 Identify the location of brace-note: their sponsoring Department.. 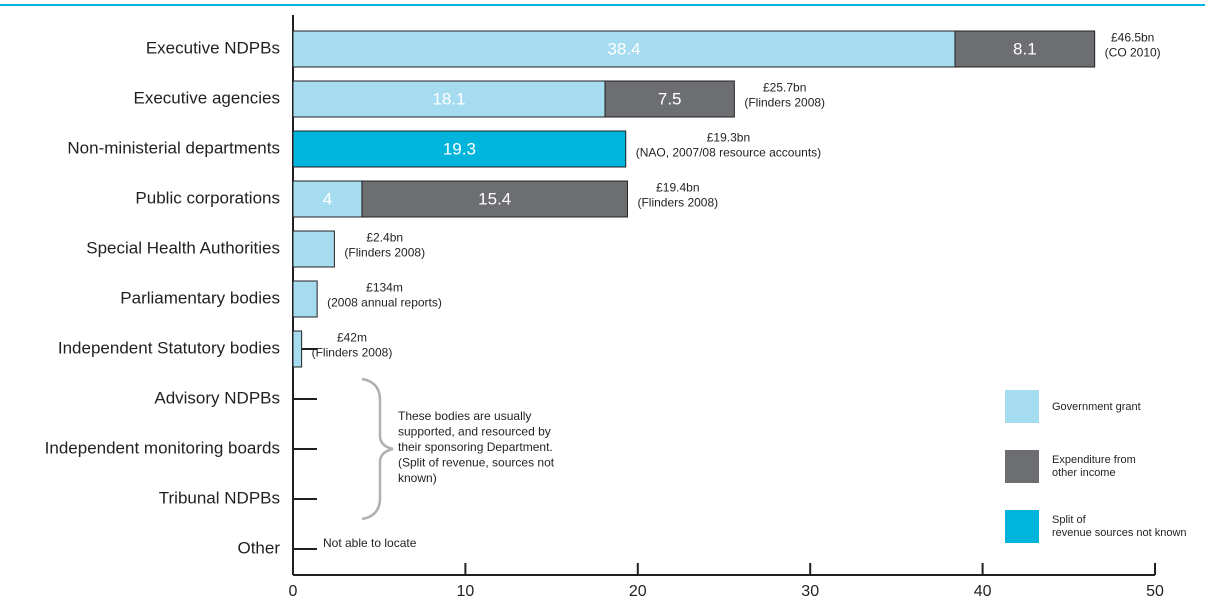
(475, 447).